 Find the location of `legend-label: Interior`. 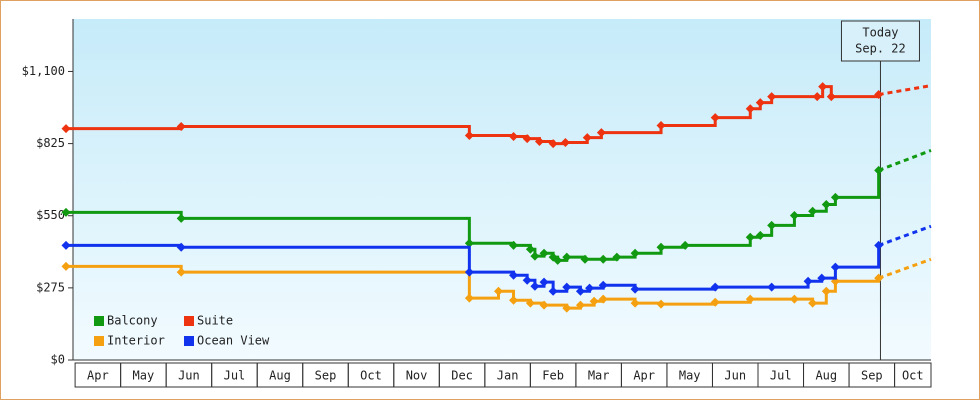

legend-label: Interior is located at coordinates (136, 341).